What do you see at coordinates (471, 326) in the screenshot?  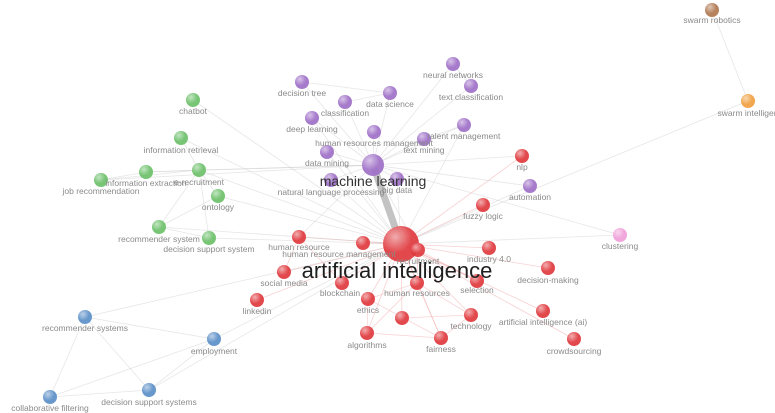 I see `node-label-technology: technology` at bounding box center [471, 326].